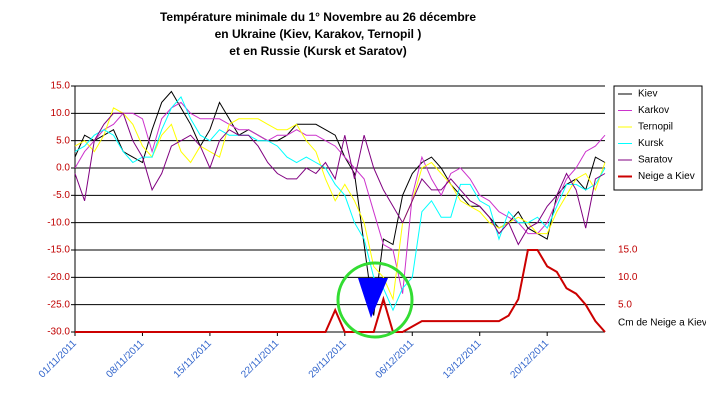 This screenshot has width=706, height=415. Describe the element at coordinates (193, 359) in the screenshot. I see `x-tick-label: 15/11/2011` at that location.